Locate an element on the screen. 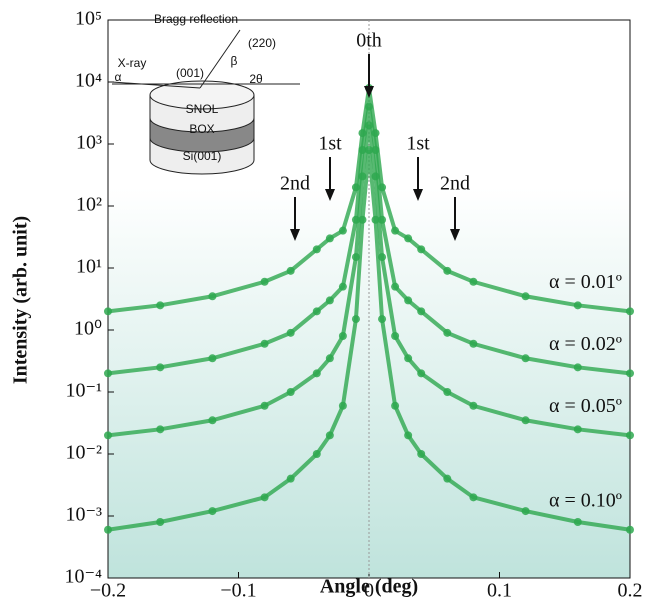 The image size is (649, 608). y-axis-label: Intensity (arb. unit) is located at coordinates (21, 300).